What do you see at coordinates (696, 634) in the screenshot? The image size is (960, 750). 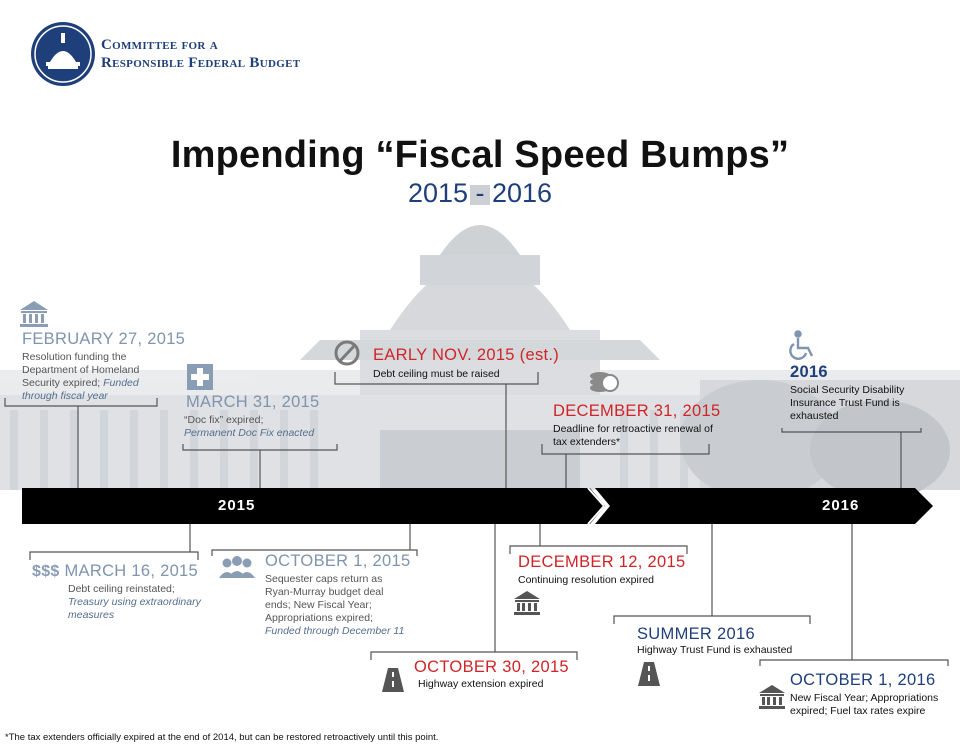 I see `event-date: SUMMER 2016` at bounding box center [696, 634].